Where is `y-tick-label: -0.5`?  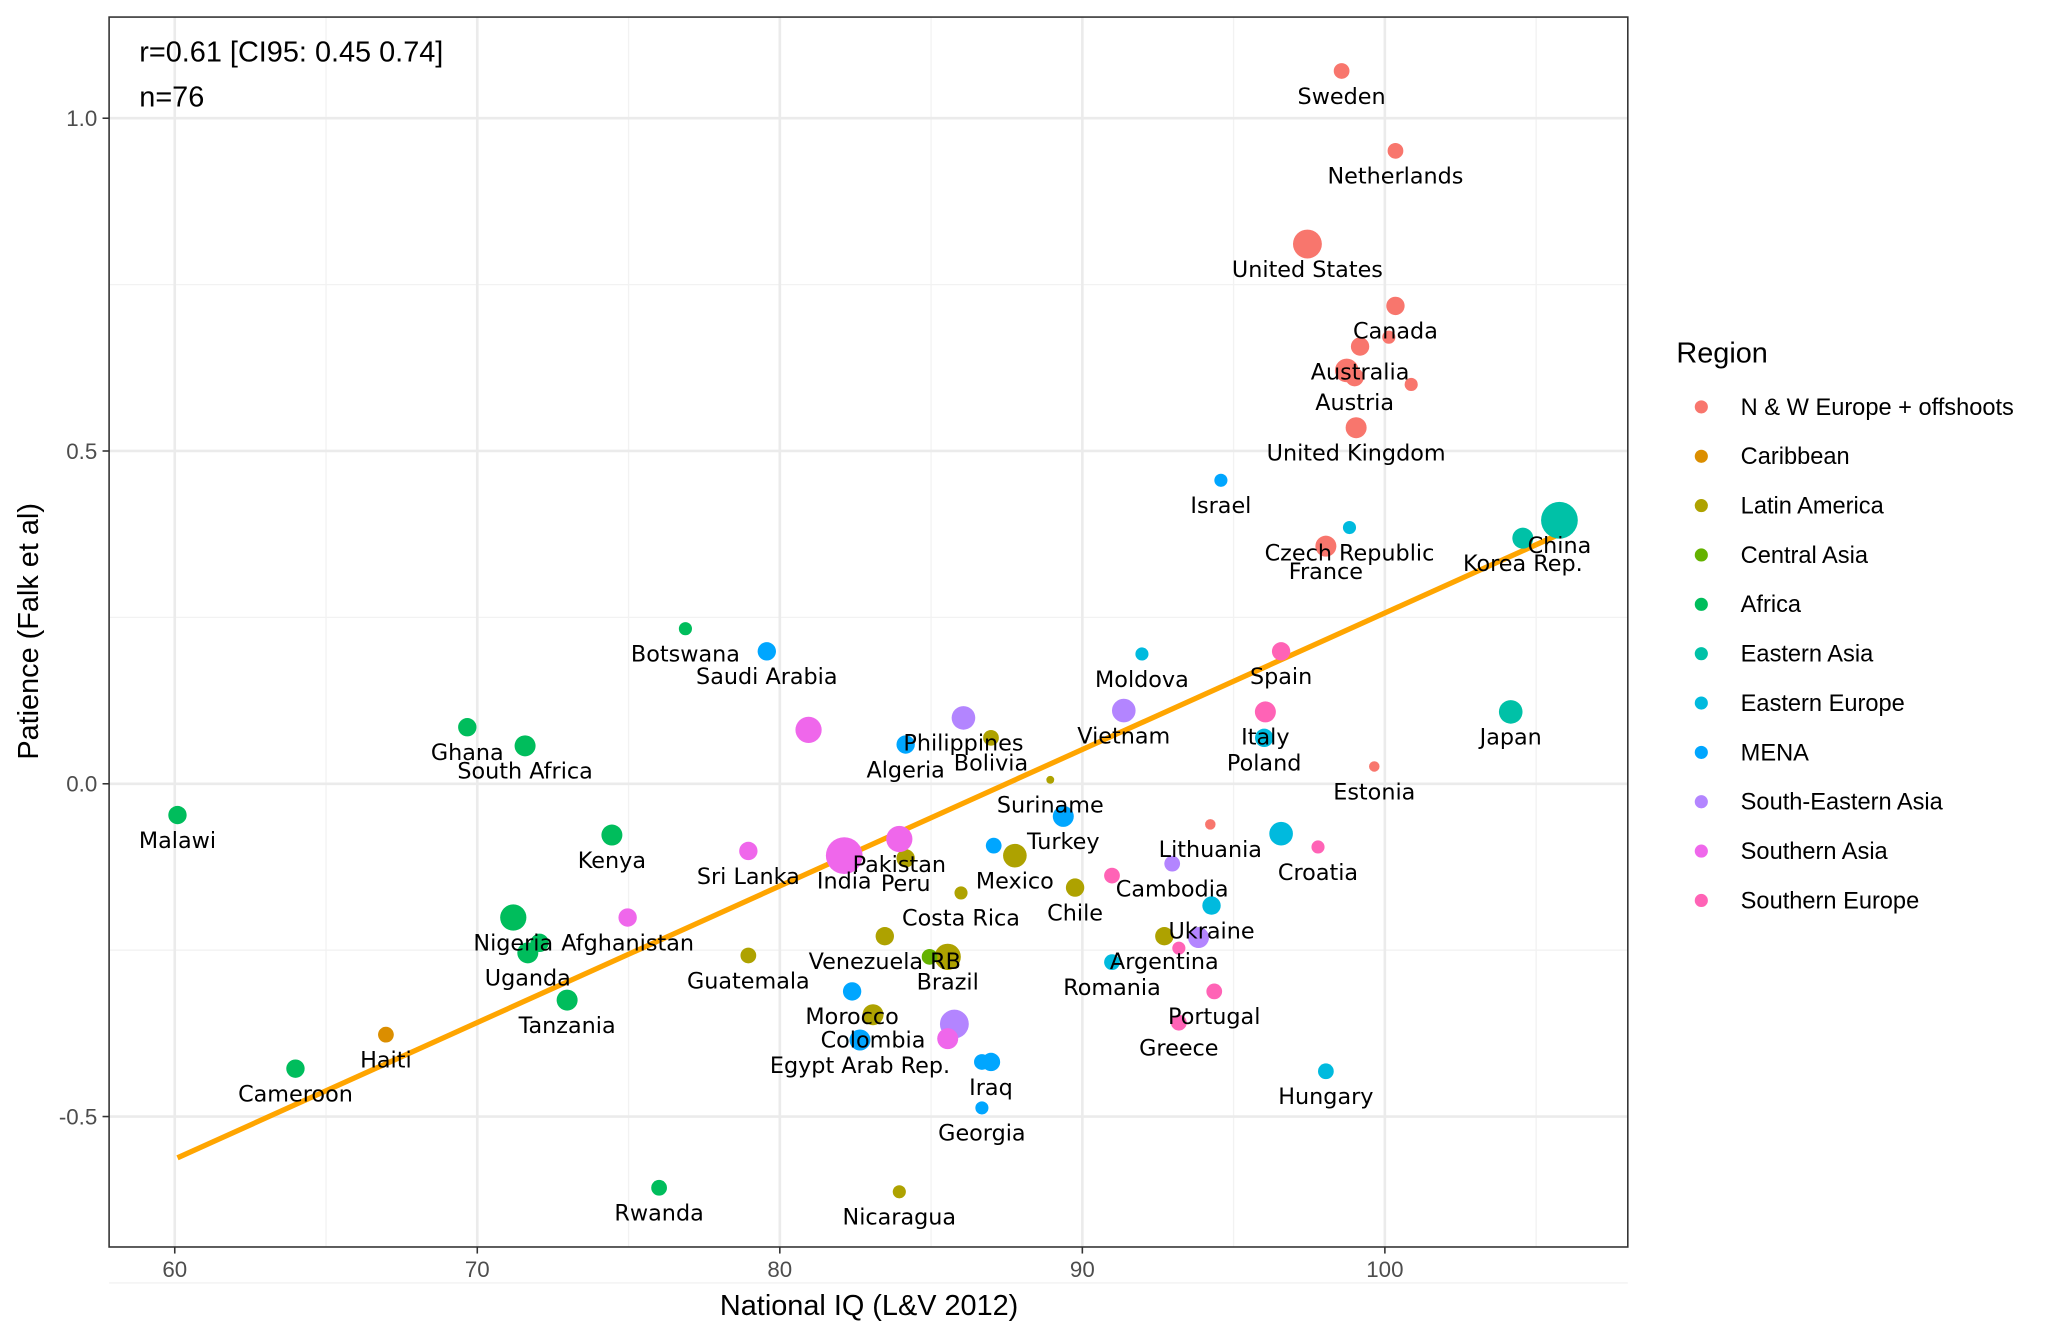
y-tick-label: -0.5 is located at coordinates (78, 1116).